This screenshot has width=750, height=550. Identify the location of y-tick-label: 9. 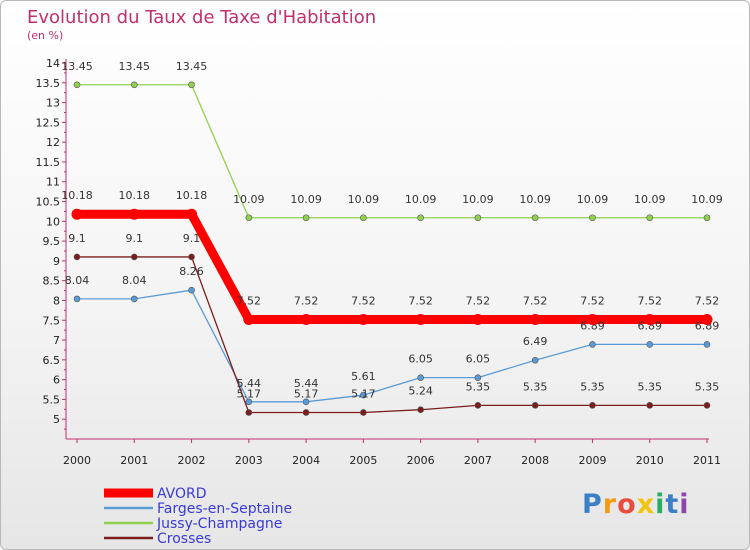
(56, 261).